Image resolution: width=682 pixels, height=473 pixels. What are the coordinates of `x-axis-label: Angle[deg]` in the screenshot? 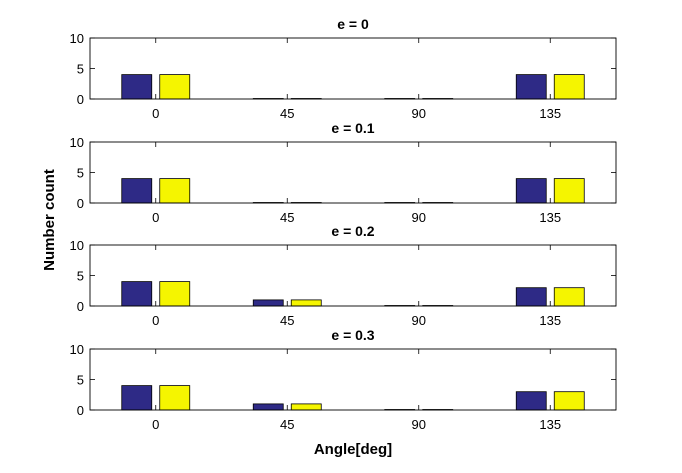 It's located at (353, 449).